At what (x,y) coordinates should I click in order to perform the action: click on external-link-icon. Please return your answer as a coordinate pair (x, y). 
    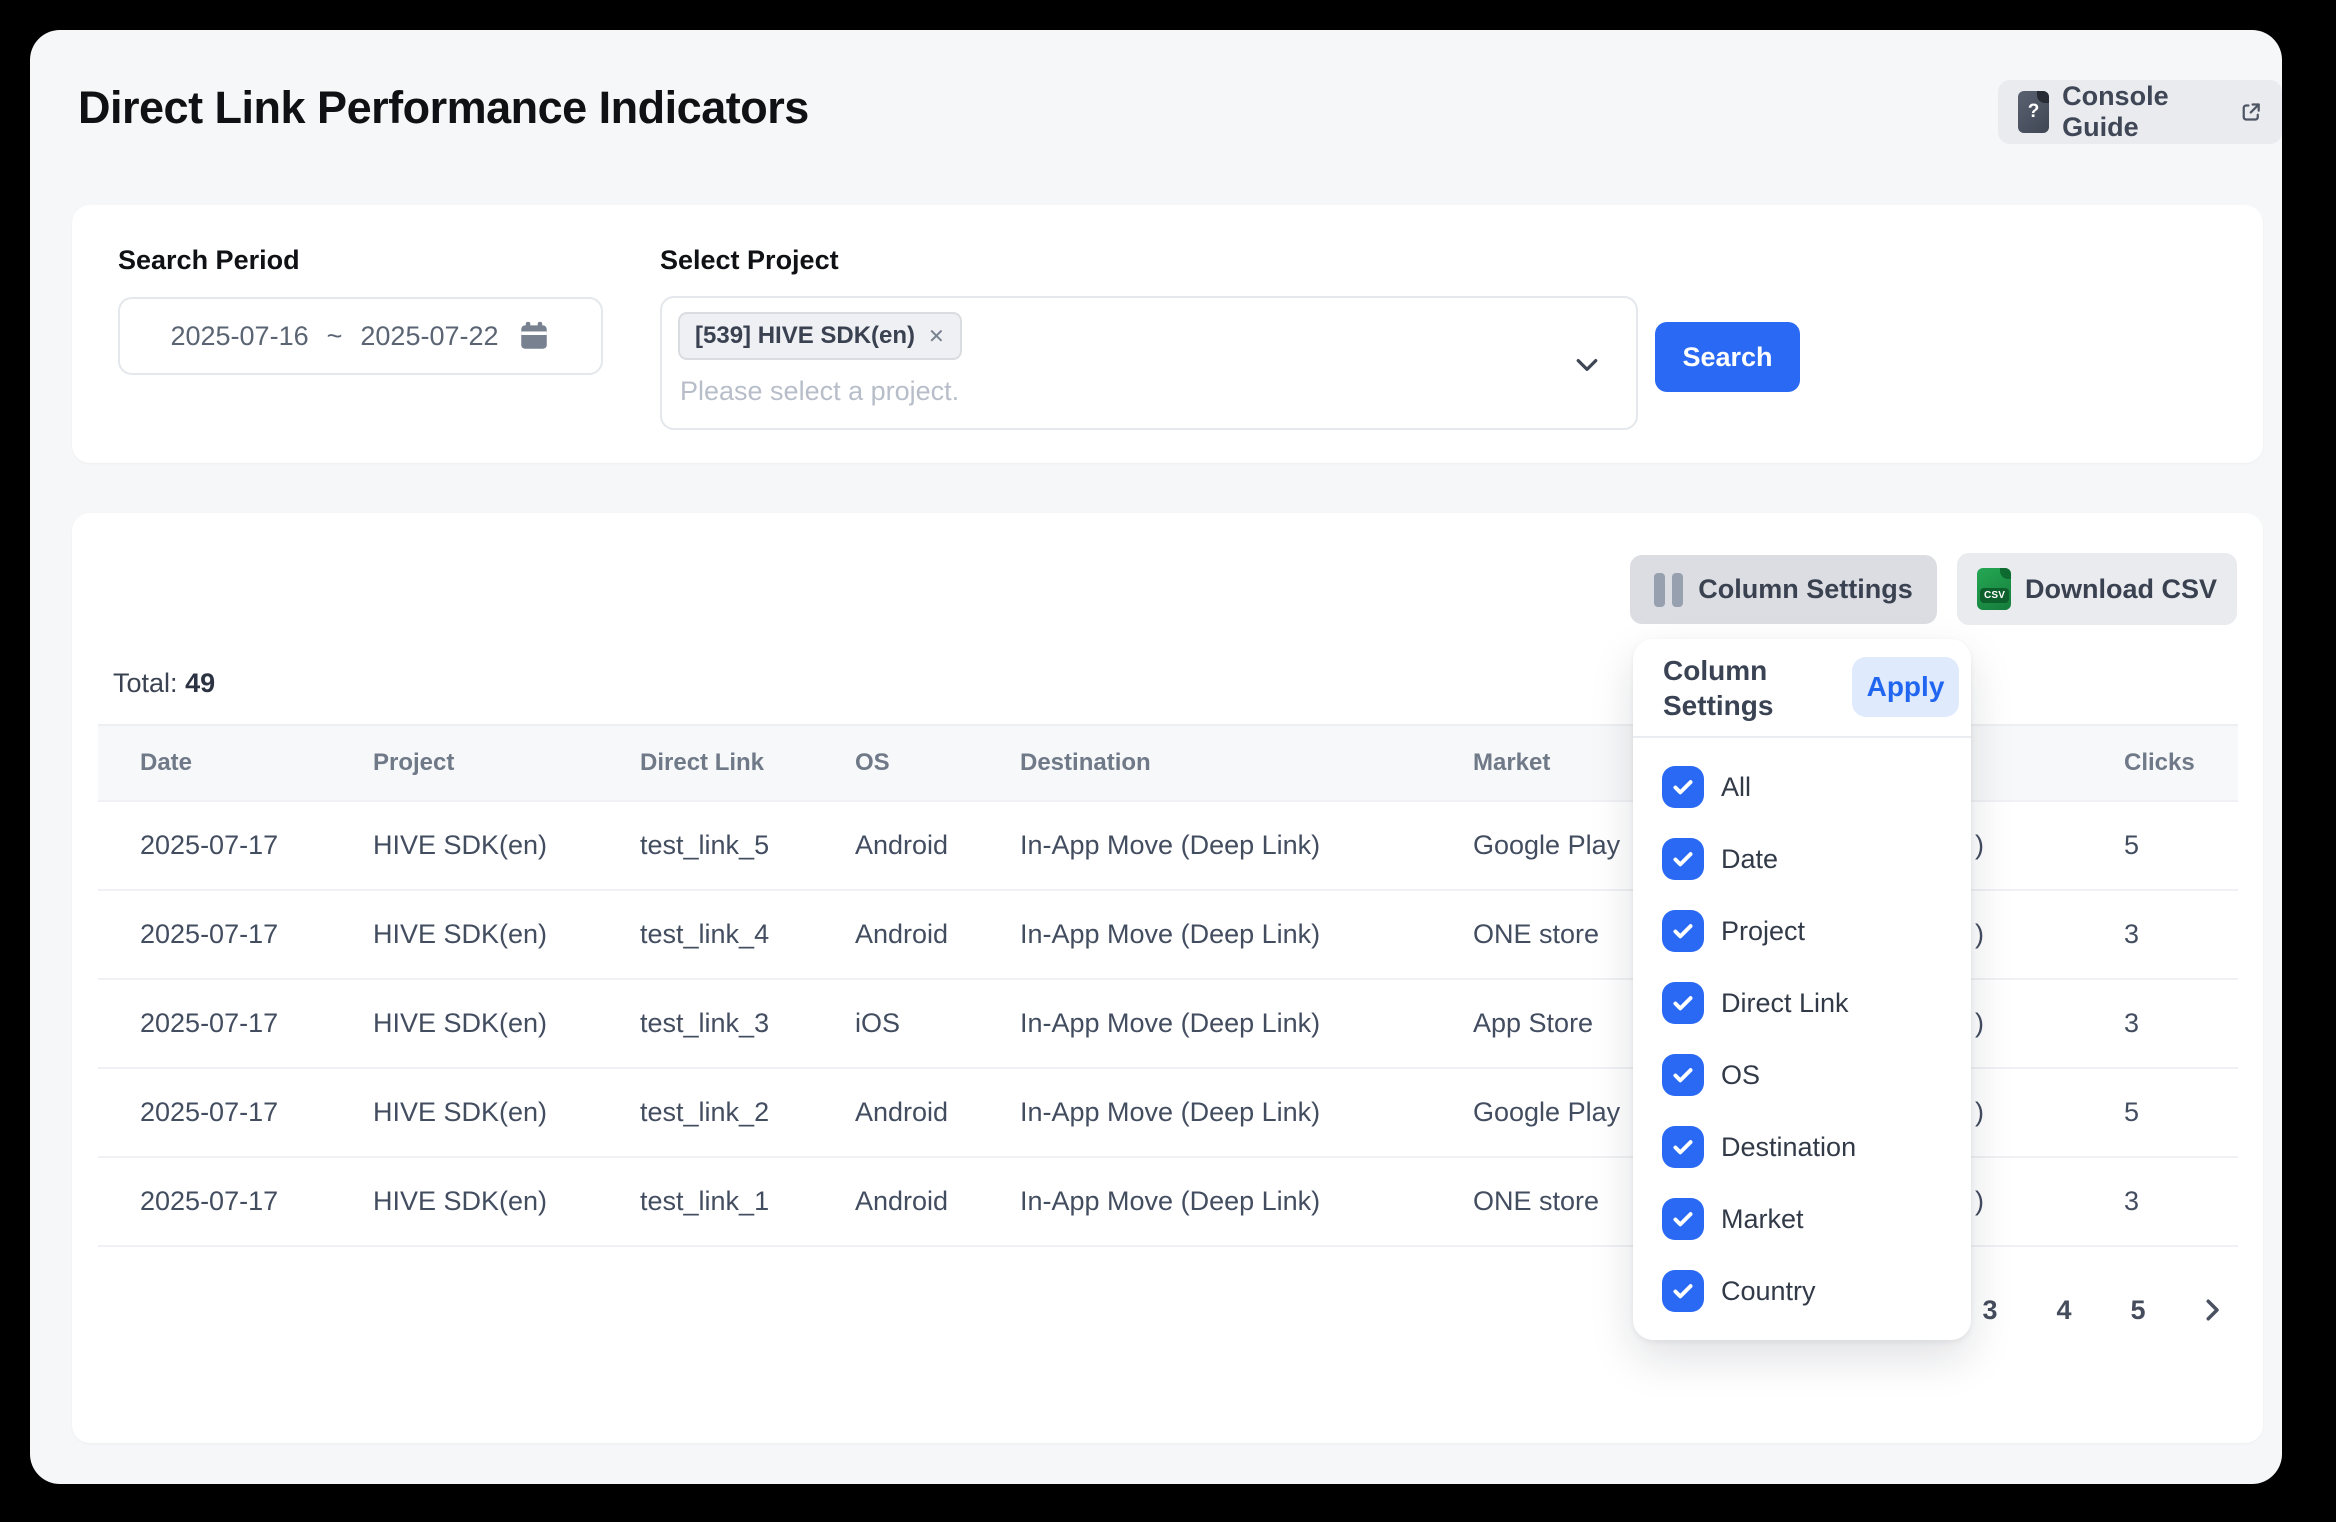
    Looking at the image, I should click on (2251, 112).